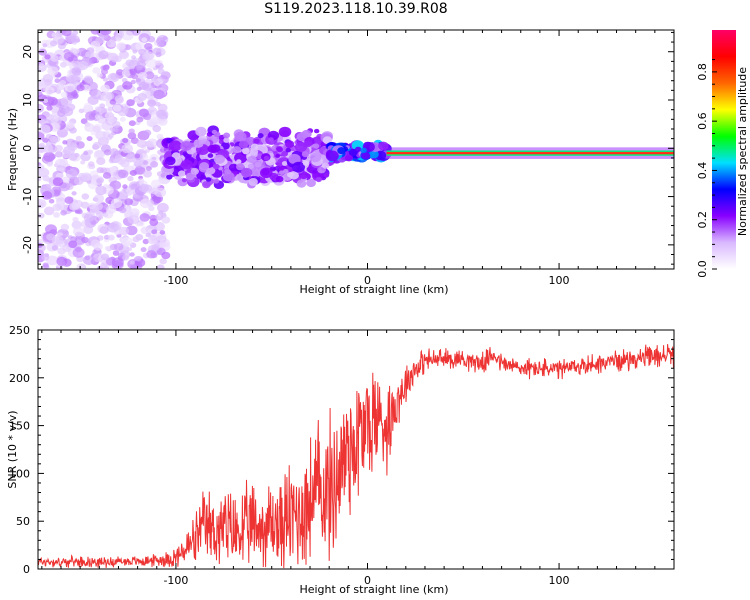 Image resolution: width=750 pixels, height=600 pixels. Describe the element at coordinates (702, 220) in the screenshot. I see `colorbar-tick-label: 0.2` at that location.